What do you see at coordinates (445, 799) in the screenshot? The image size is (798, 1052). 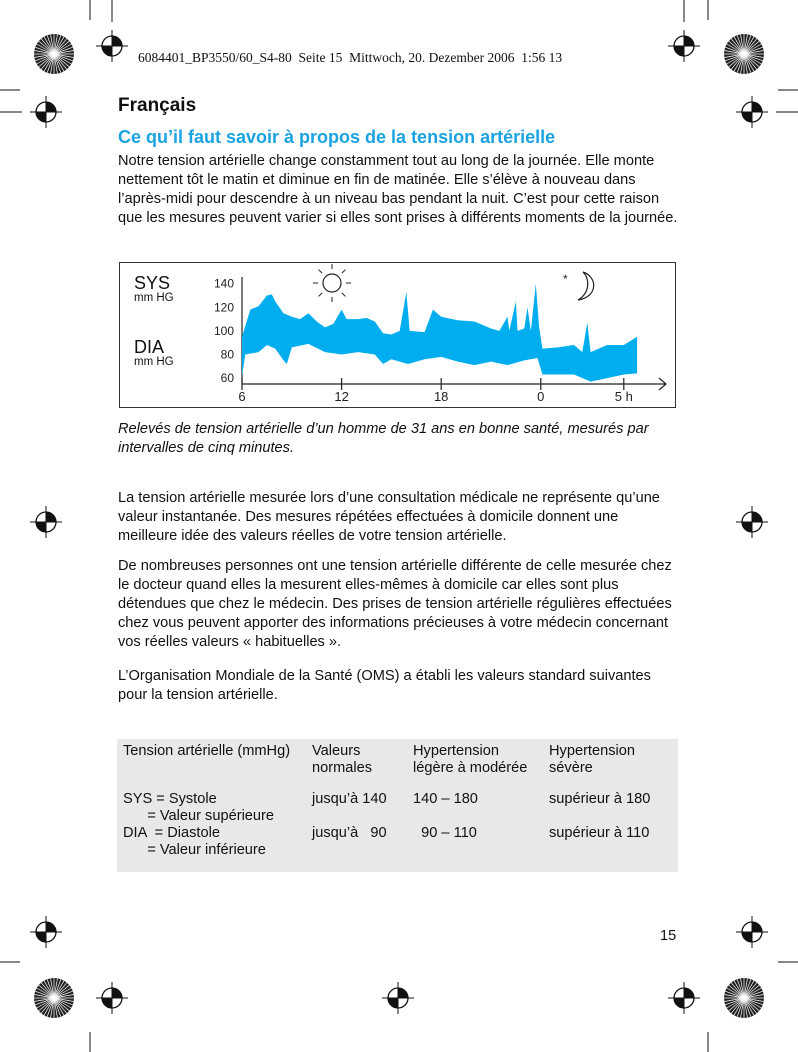 I see `cell: 140 – 180` at bounding box center [445, 799].